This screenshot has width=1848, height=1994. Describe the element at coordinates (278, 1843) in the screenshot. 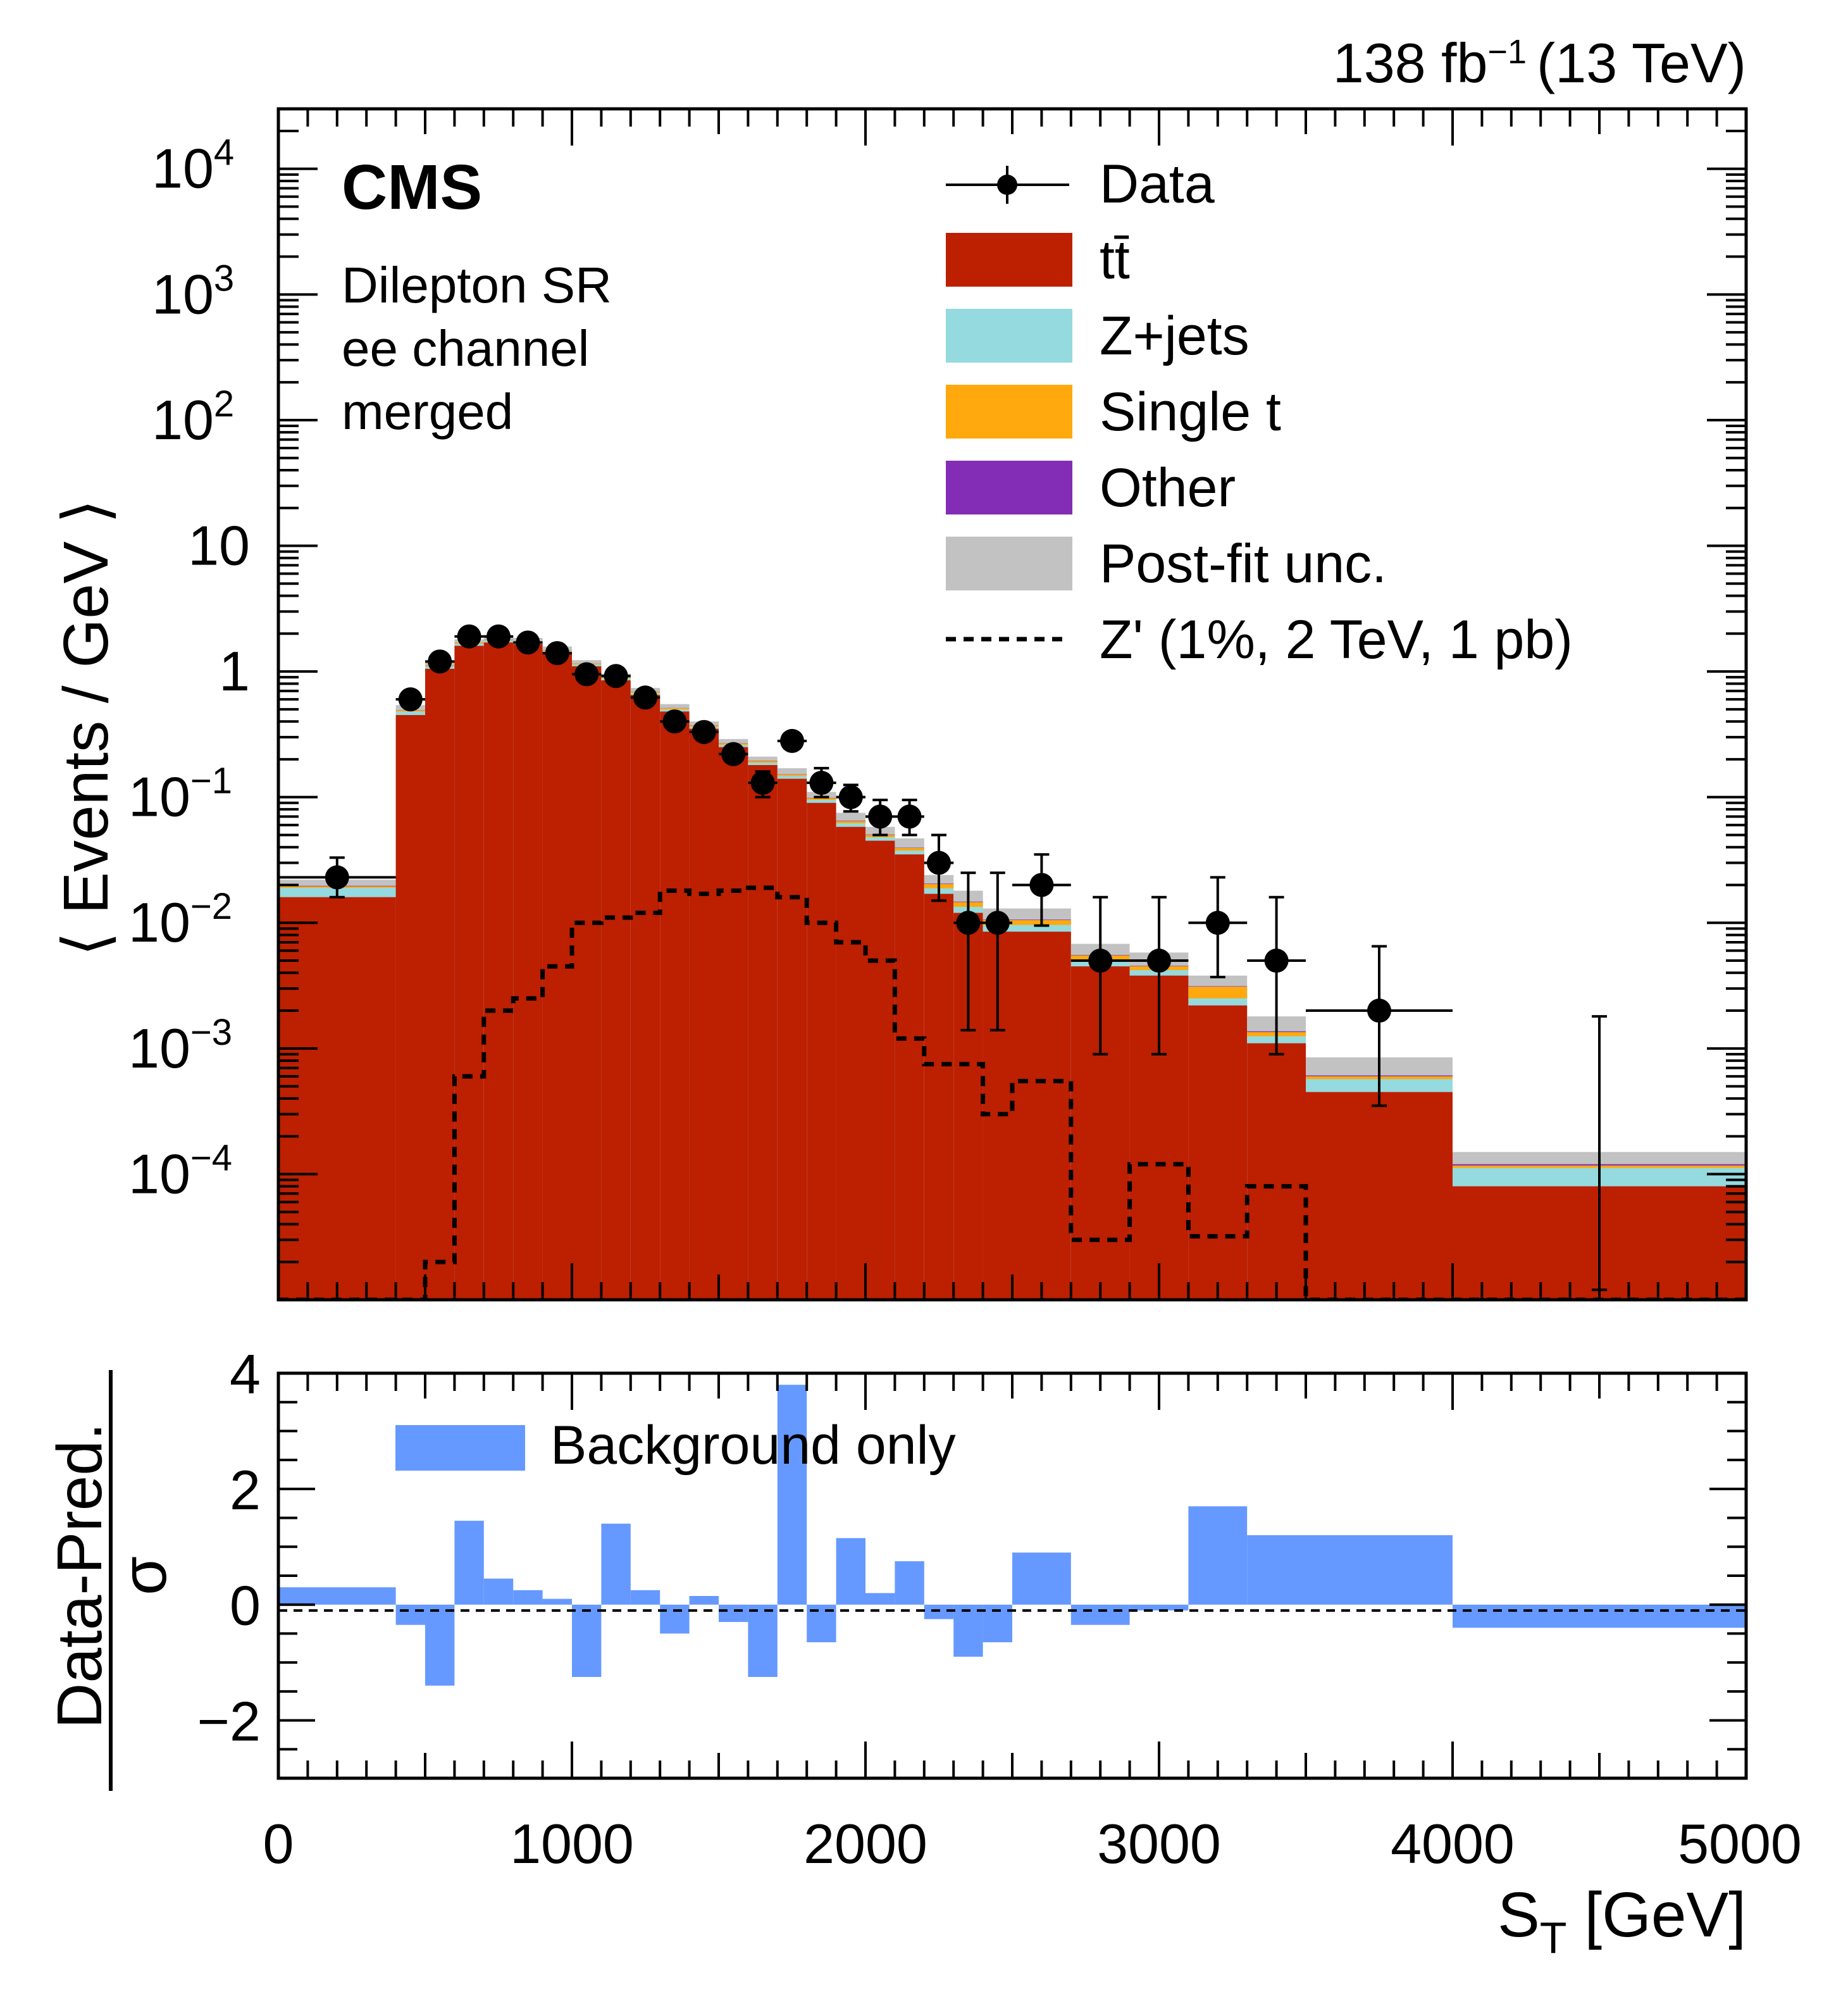

I see `x-tick-label: 0` at that location.